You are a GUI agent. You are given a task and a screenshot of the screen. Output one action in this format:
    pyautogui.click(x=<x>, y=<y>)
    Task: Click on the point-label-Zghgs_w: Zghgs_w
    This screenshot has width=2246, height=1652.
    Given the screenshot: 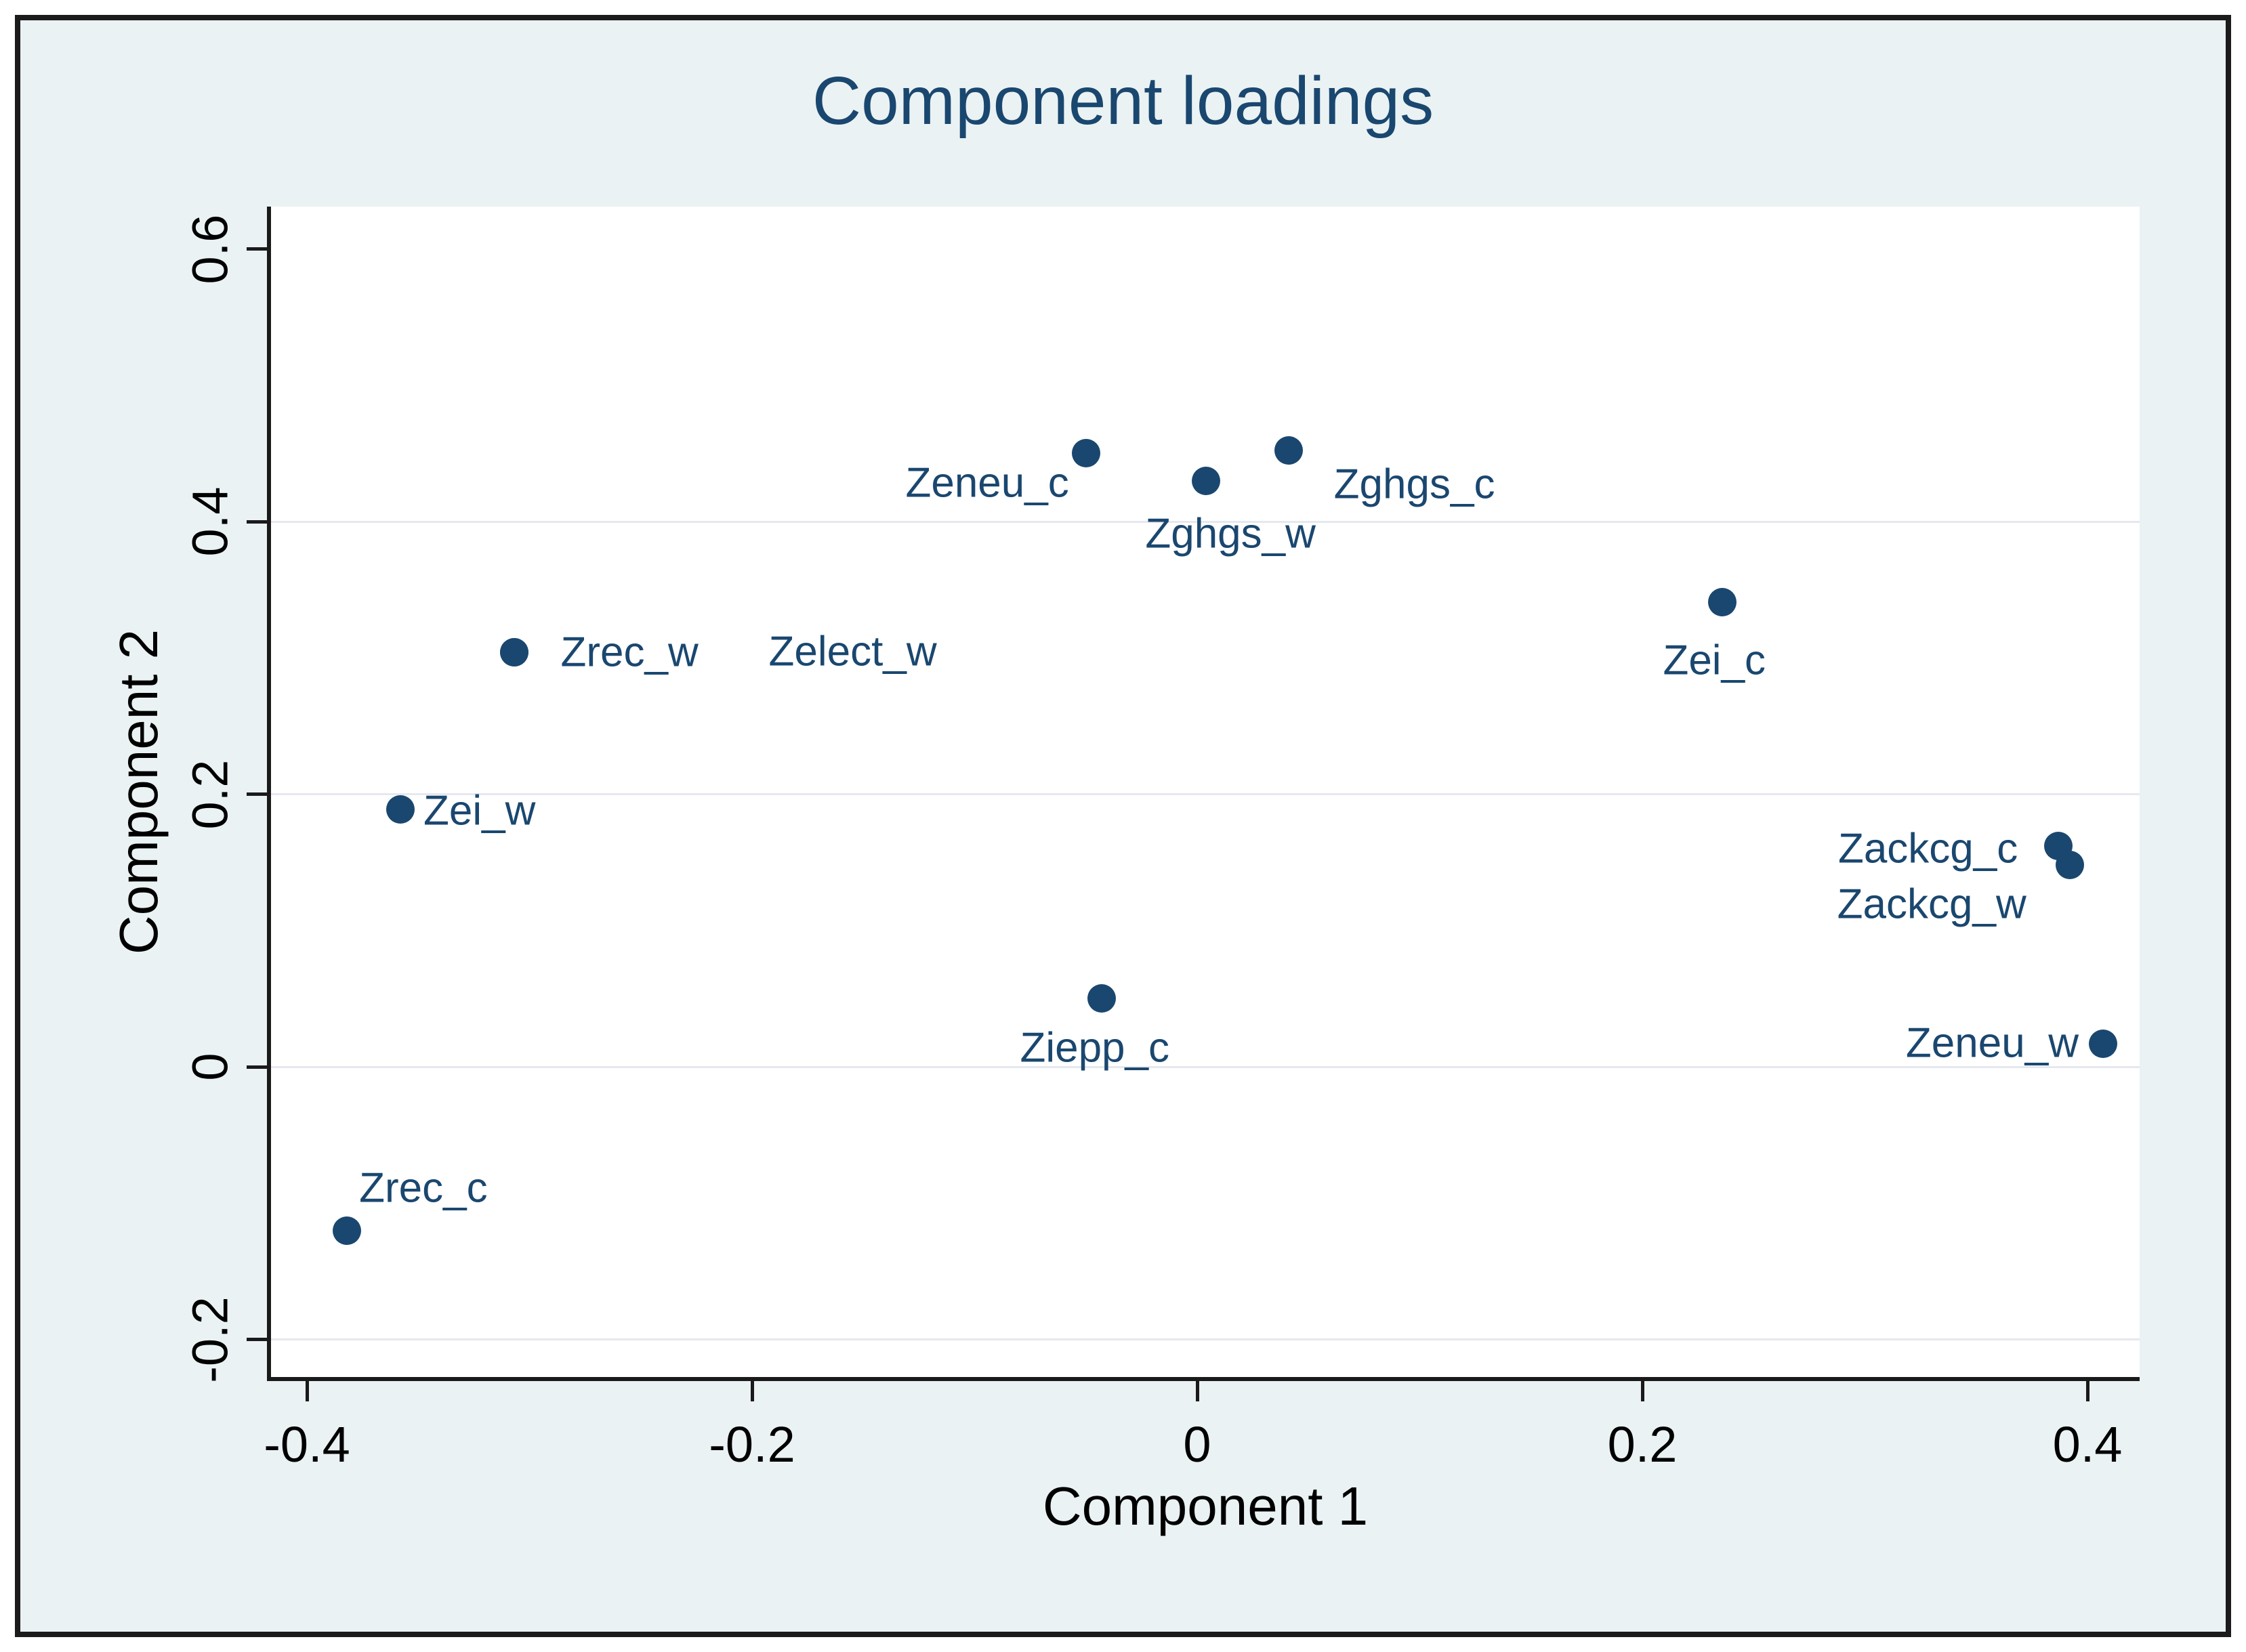 What is the action you would take?
    pyautogui.click(x=1230, y=533)
    